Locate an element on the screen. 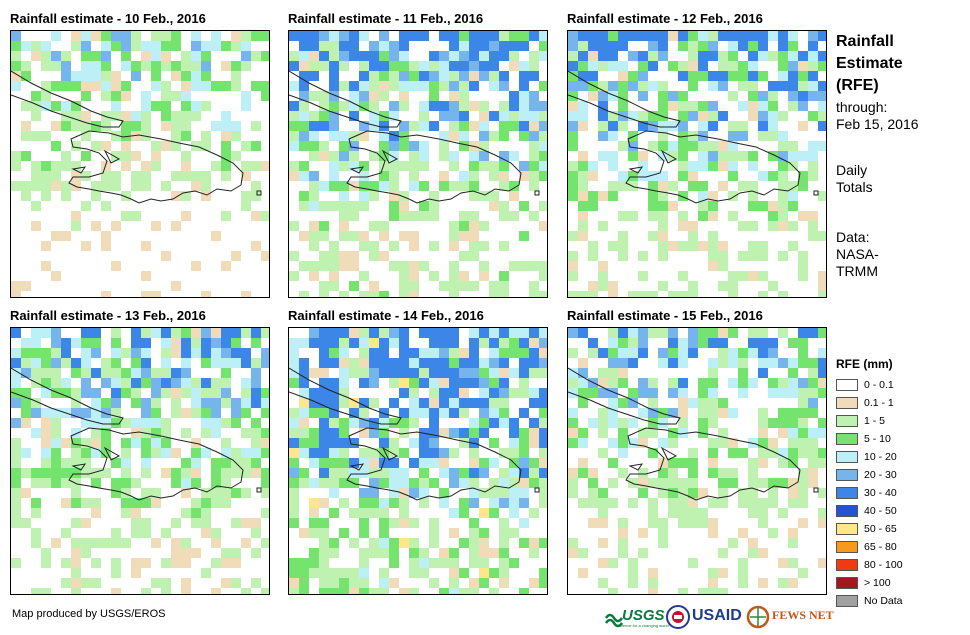 The width and height of the screenshot is (970, 635). legend-swatch is located at coordinates (847, 511).